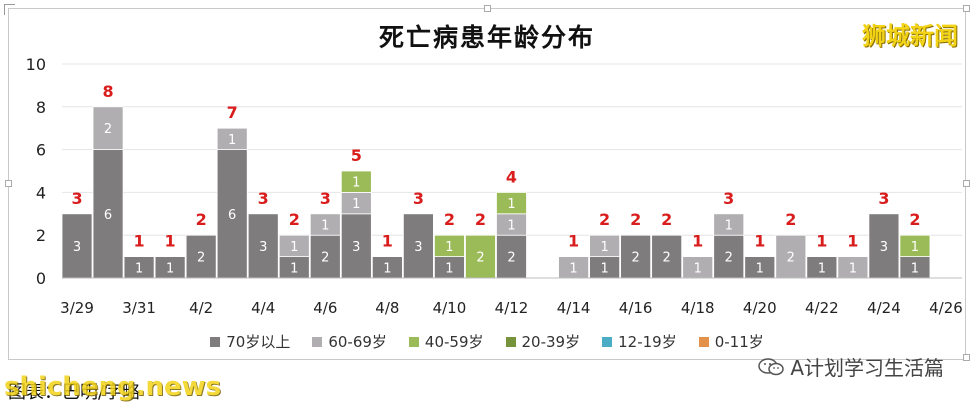 The height and width of the screenshot is (409, 974). I want to click on chart-legend: 70岁以上 60-69岁 40-59岁 20-39岁 12-19岁 0-11岁, so click(487, 341).